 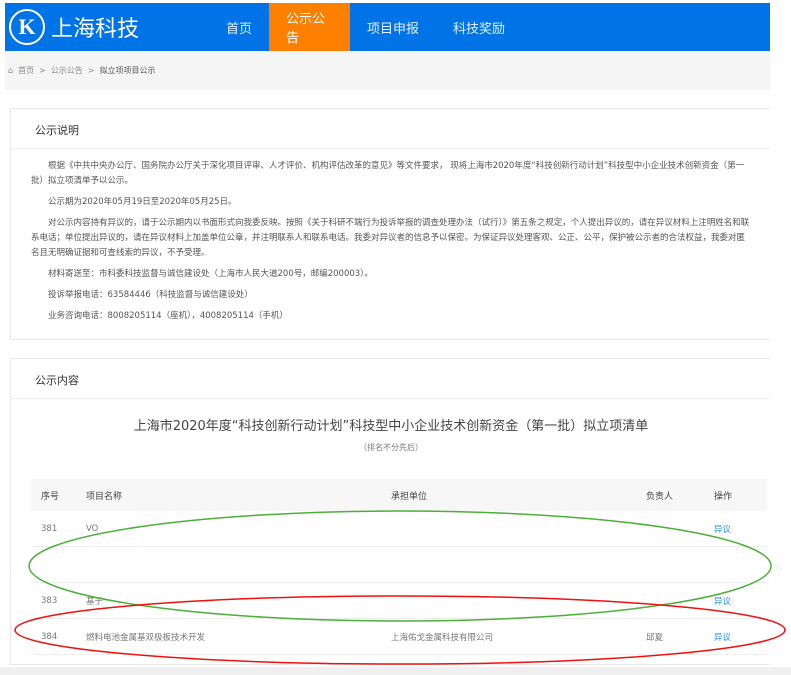 What do you see at coordinates (310, 27) in the screenshot?
I see `nav-announcements: 公示公告` at bounding box center [310, 27].